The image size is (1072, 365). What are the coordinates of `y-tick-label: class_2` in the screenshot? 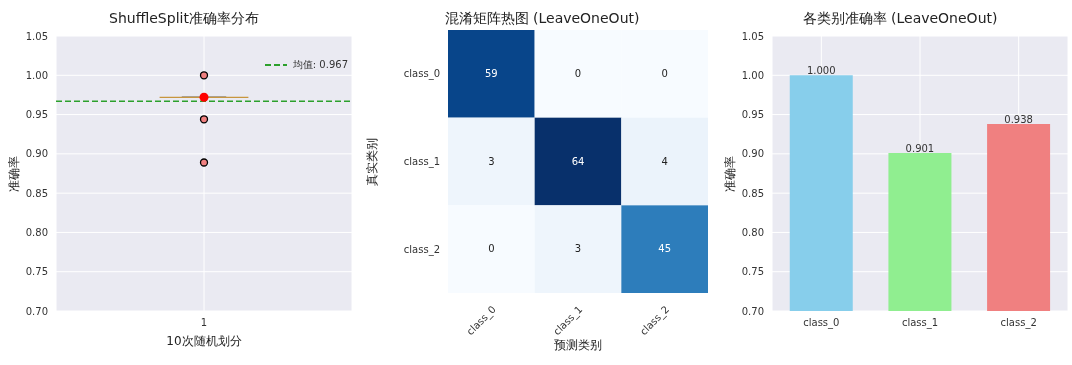 It's located at (421, 249).